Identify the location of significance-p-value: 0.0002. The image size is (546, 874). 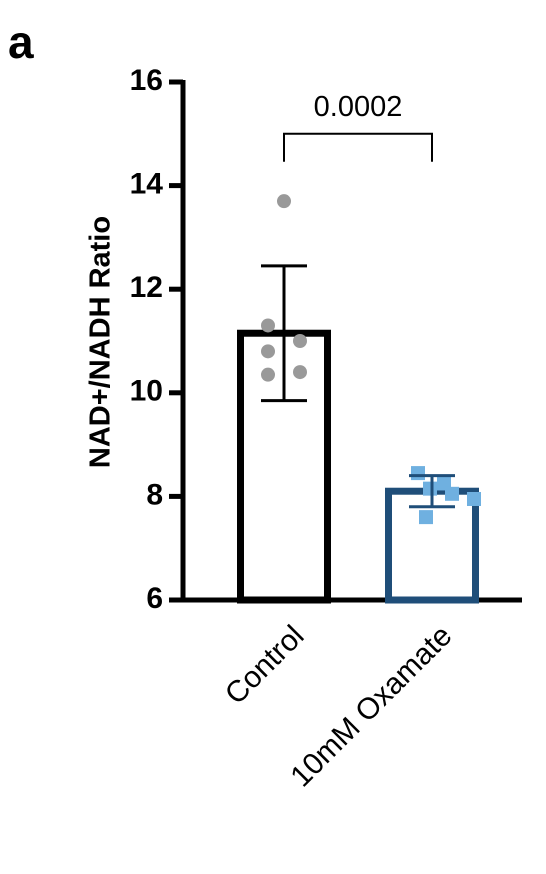
(358, 107).